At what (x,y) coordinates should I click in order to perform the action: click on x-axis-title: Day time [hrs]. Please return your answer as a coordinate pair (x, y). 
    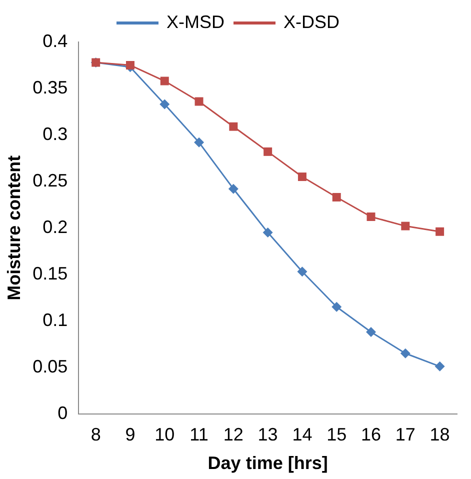
    Looking at the image, I should click on (268, 463).